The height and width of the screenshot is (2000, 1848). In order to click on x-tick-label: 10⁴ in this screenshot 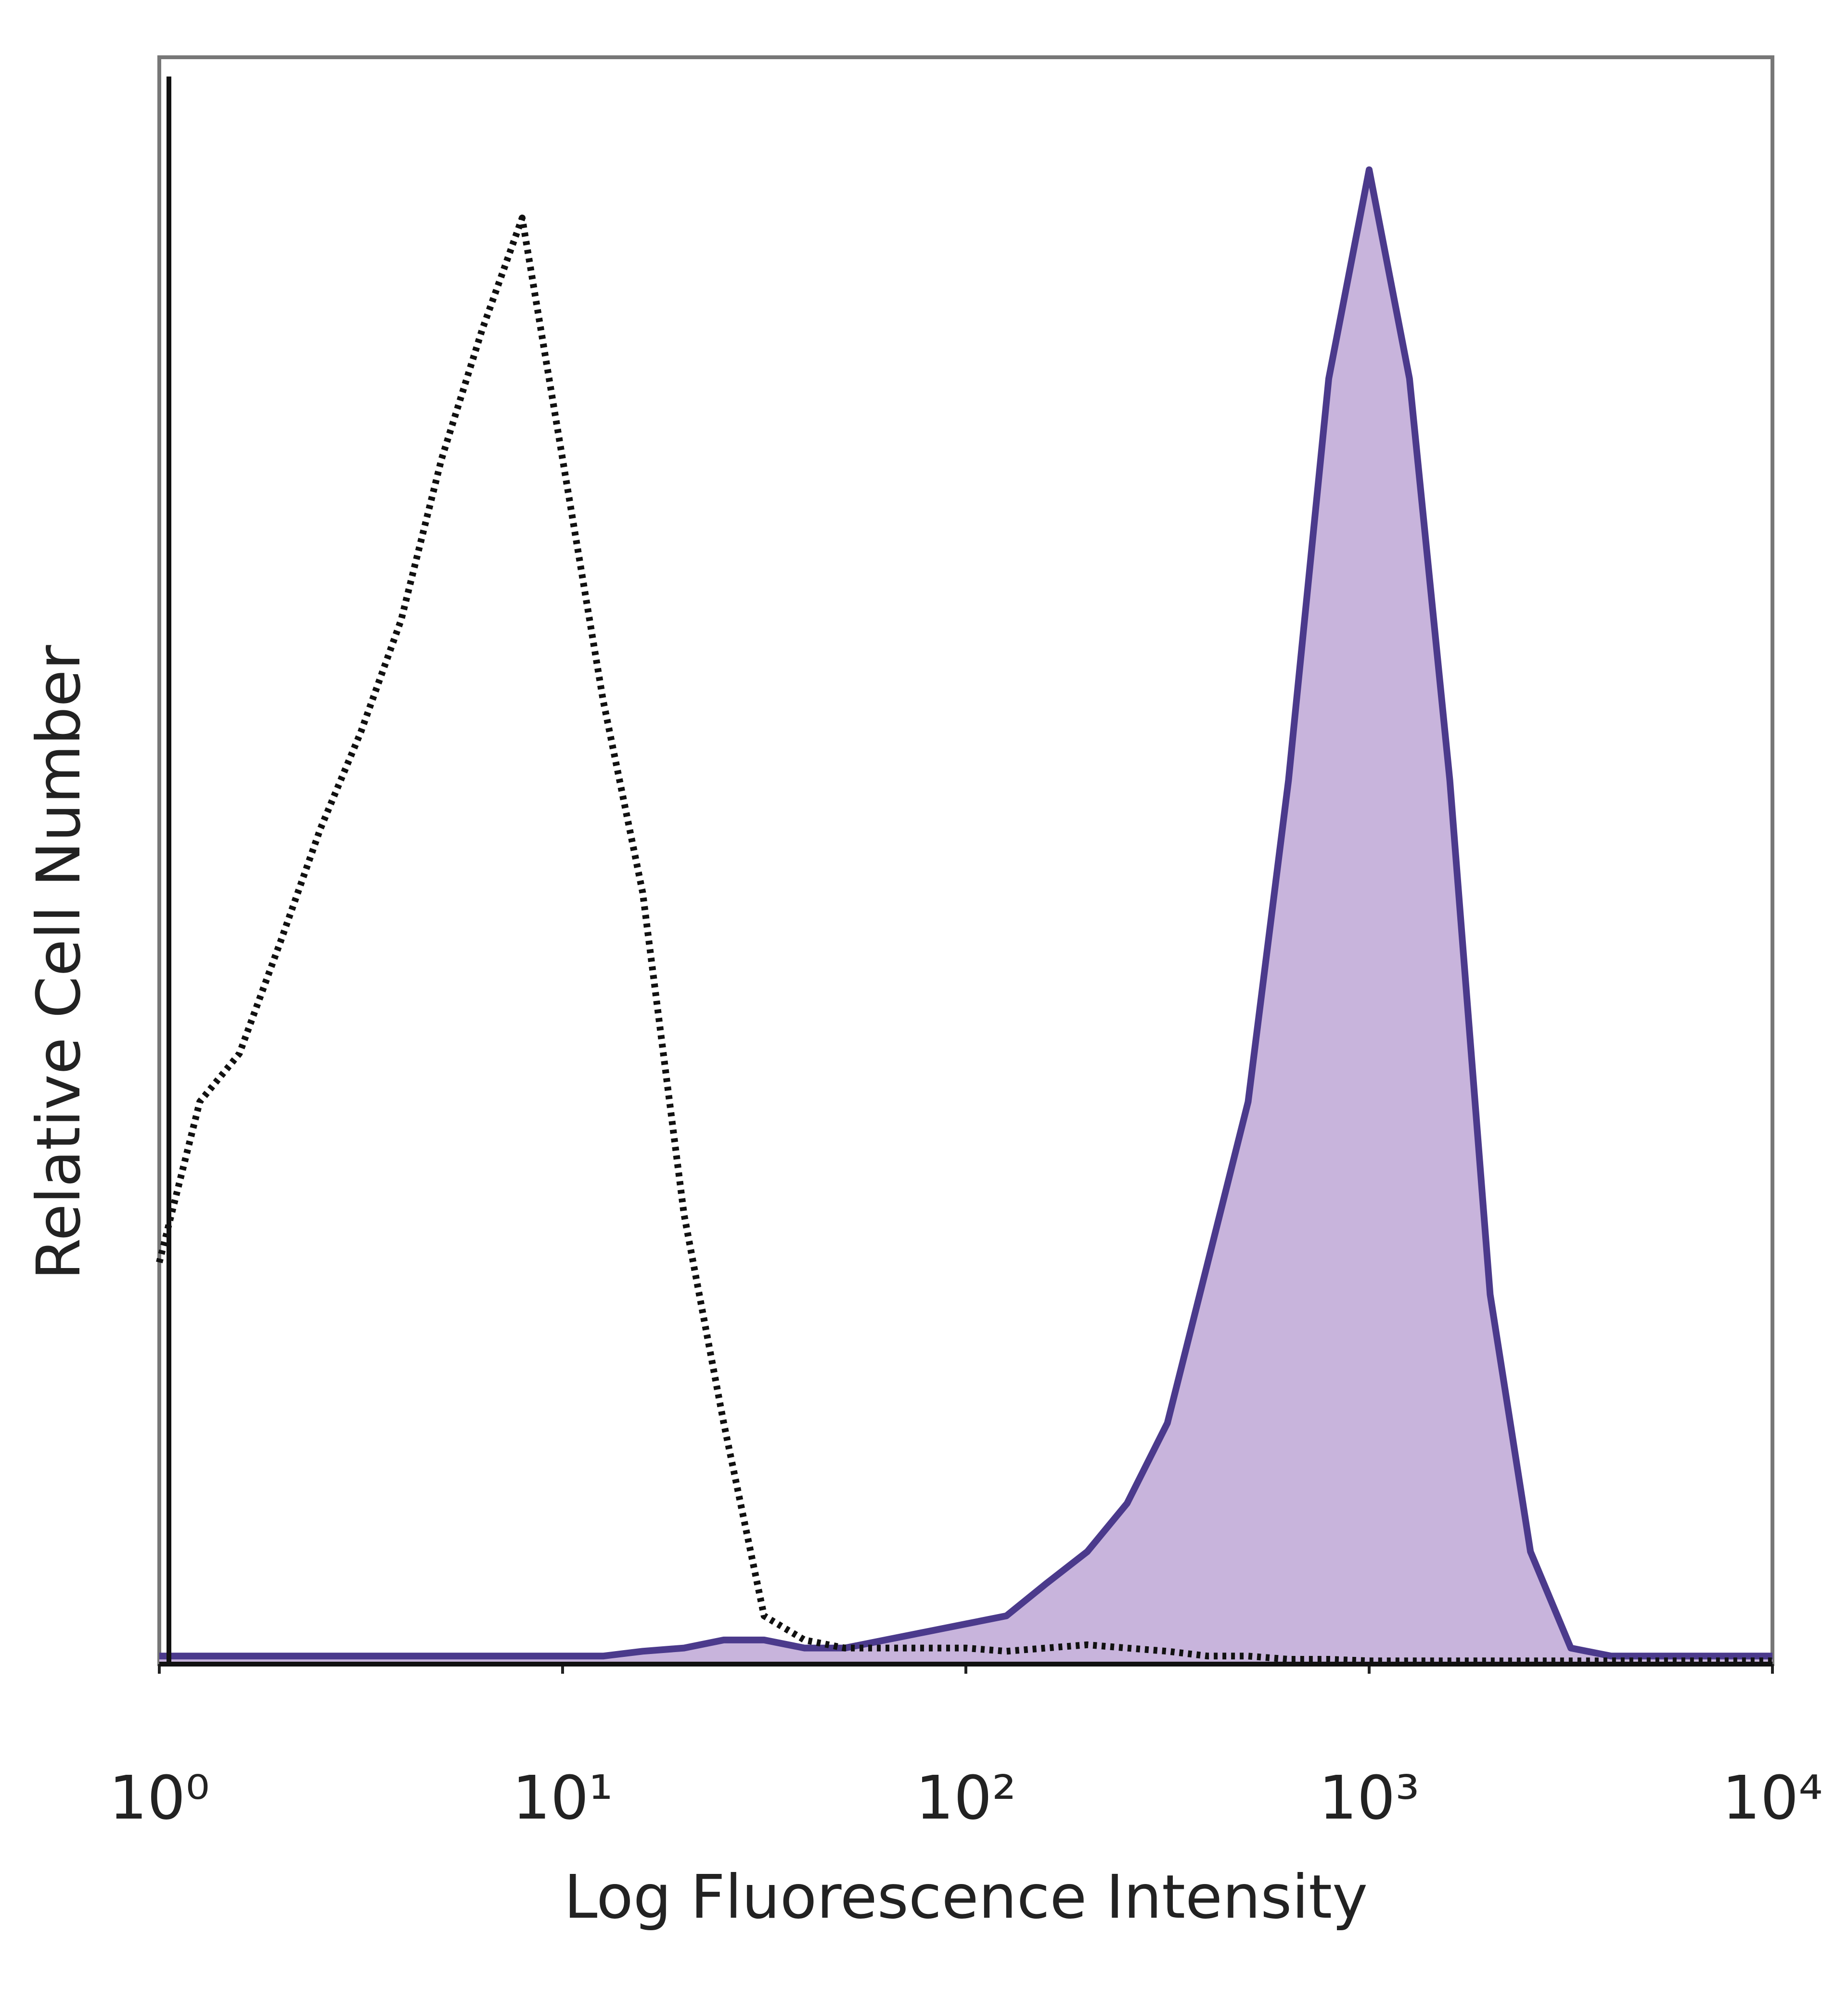, I will do `click(1772, 1798)`.